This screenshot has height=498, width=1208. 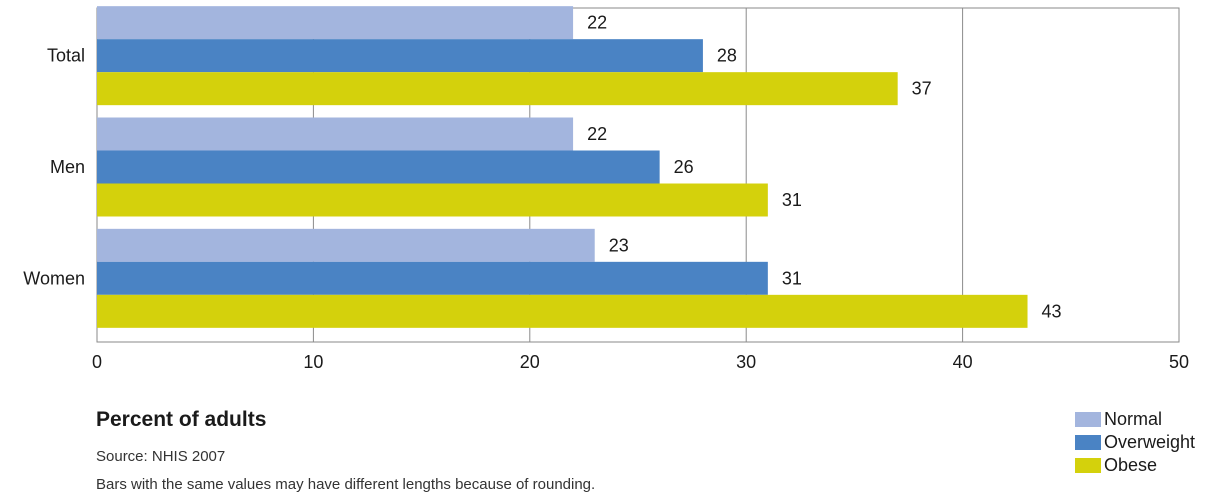 I want to click on x-tick-label-10: 10, so click(x=313, y=362).